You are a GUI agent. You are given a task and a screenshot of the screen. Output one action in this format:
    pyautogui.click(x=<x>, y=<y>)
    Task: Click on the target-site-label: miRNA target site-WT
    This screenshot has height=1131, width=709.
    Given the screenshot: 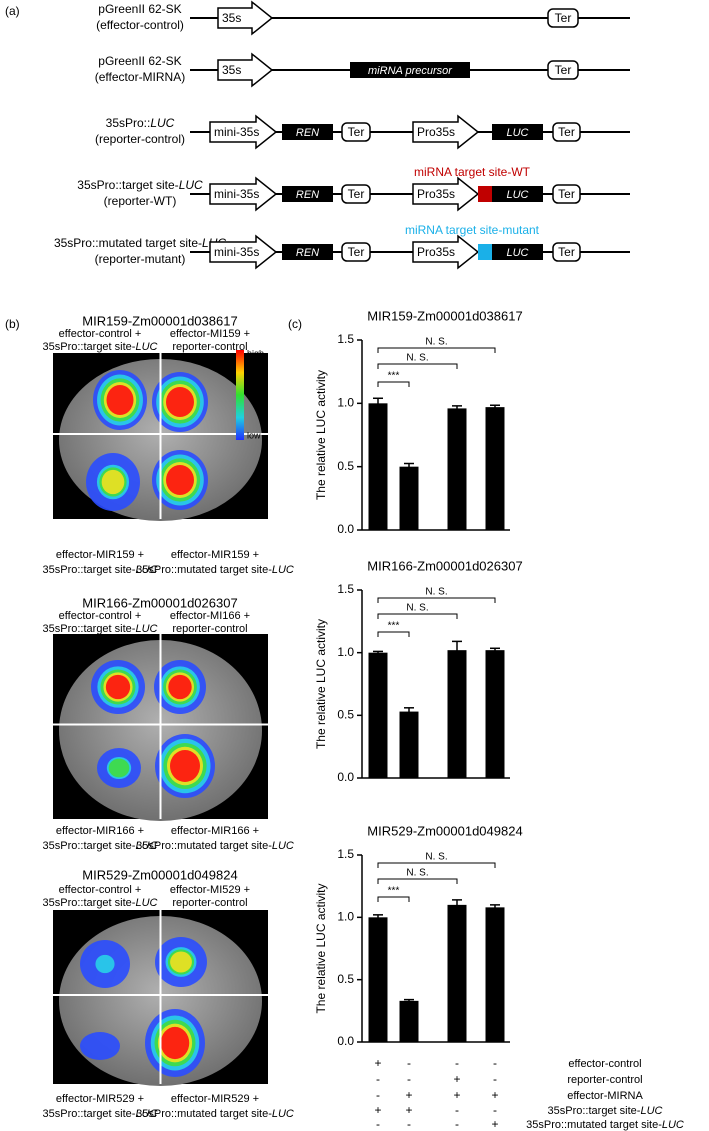 What is the action you would take?
    pyautogui.click(x=472, y=172)
    